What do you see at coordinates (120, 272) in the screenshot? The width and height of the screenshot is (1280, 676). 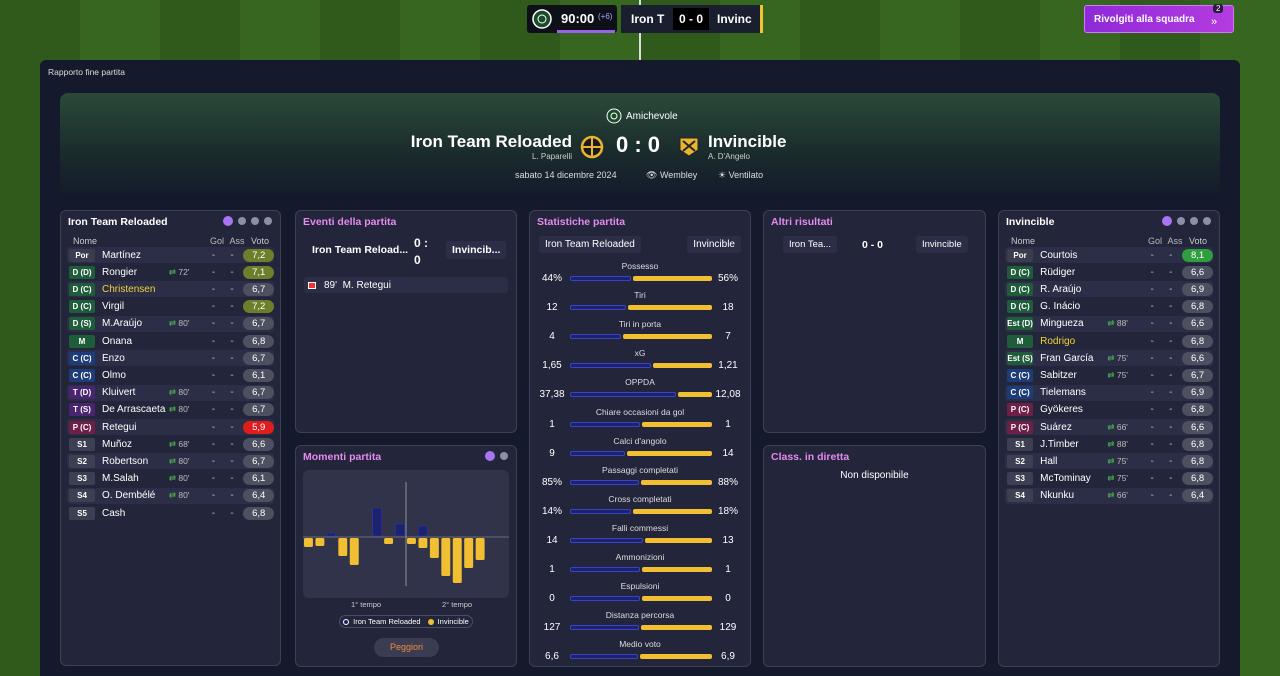 I see `player-name: Rongier` at bounding box center [120, 272].